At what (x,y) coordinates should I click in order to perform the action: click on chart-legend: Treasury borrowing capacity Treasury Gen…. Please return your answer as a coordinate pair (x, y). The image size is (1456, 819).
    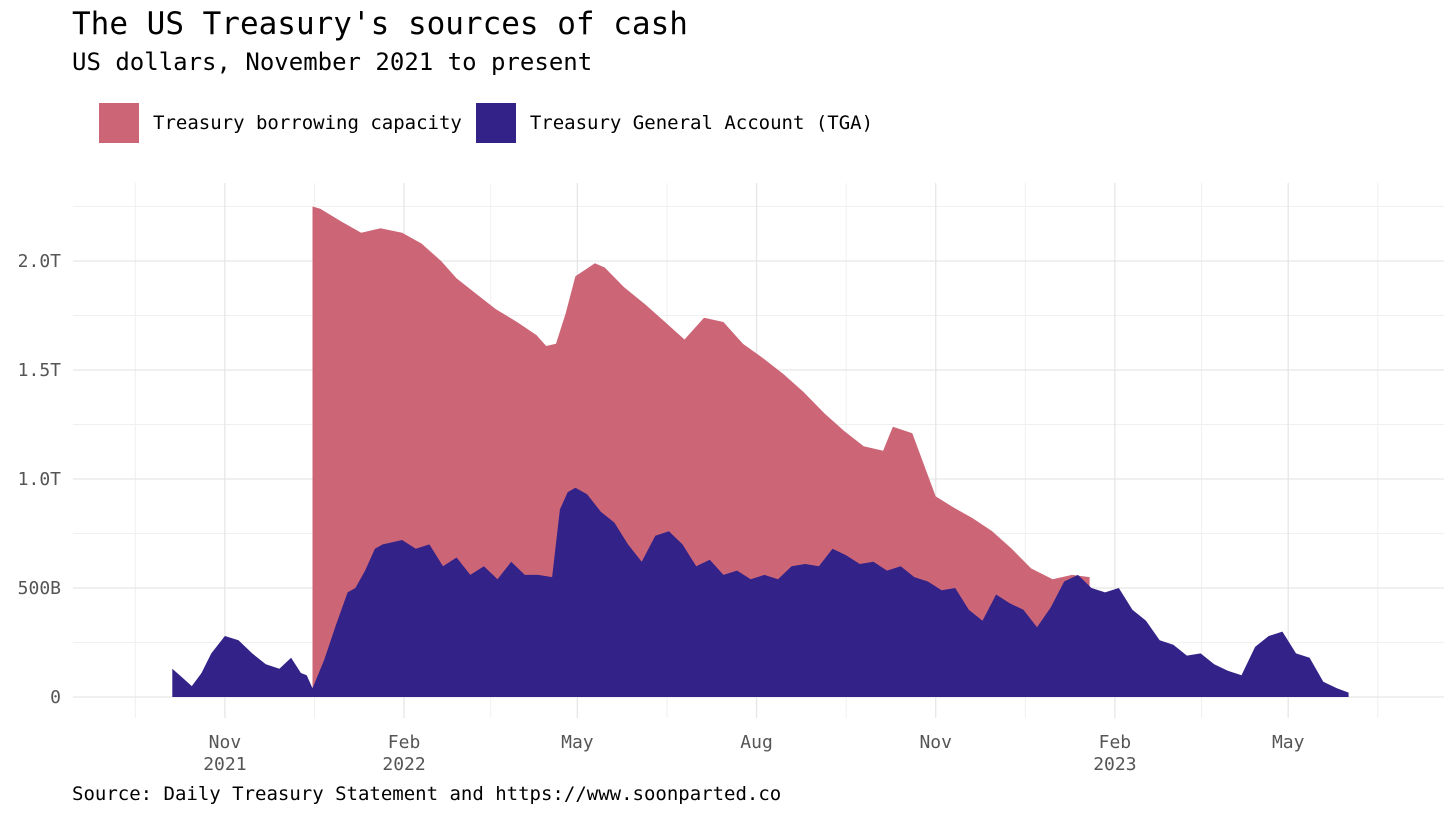
    Looking at the image, I should click on (493, 123).